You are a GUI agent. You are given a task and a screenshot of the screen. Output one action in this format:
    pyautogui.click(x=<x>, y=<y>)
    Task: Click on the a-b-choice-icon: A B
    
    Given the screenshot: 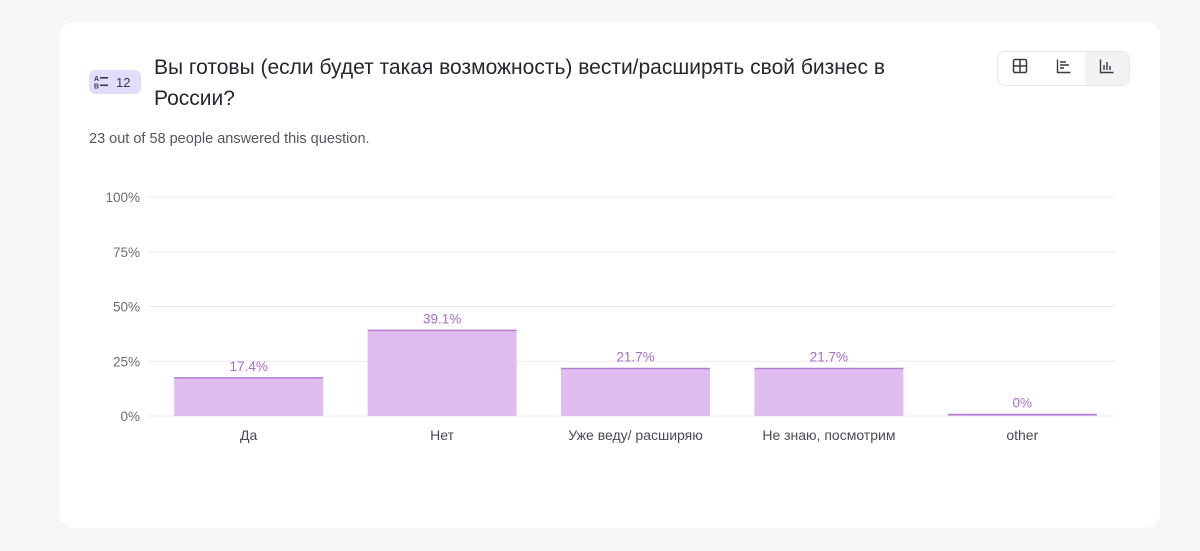 What is the action you would take?
    pyautogui.click(x=102, y=82)
    